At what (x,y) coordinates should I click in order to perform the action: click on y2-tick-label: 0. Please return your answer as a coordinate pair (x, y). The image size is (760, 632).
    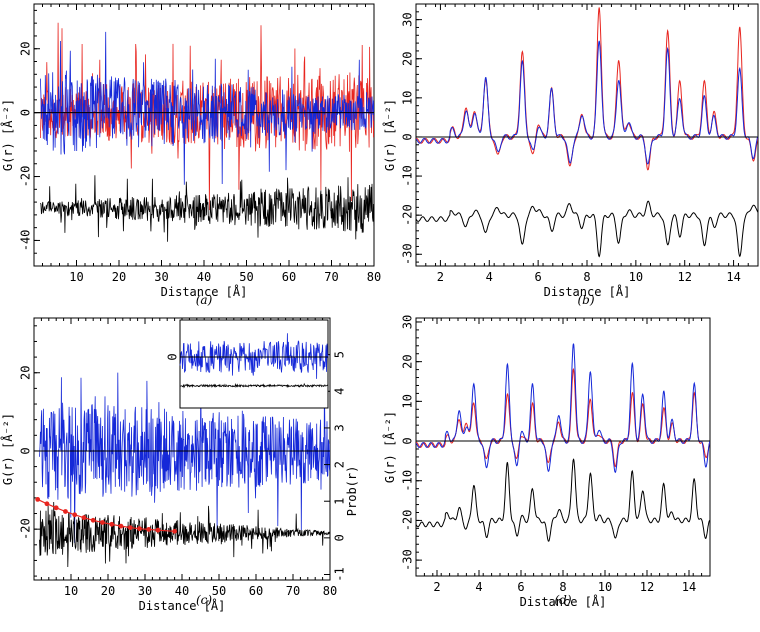
    Looking at the image, I should click on (340, 537).